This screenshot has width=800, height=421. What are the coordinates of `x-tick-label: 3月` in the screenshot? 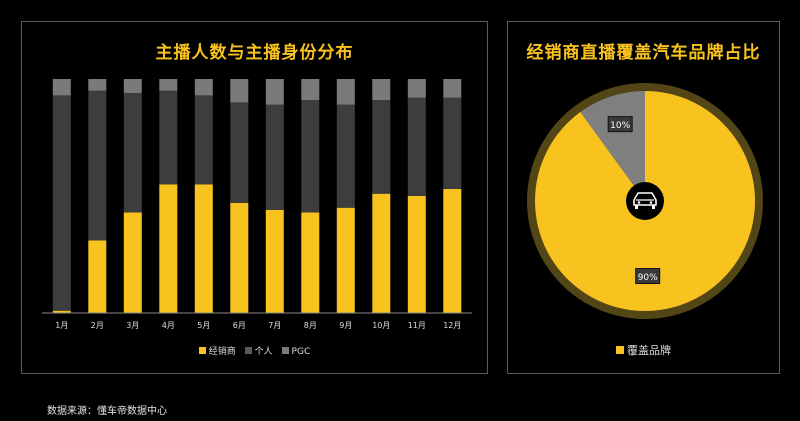 It's located at (132, 325).